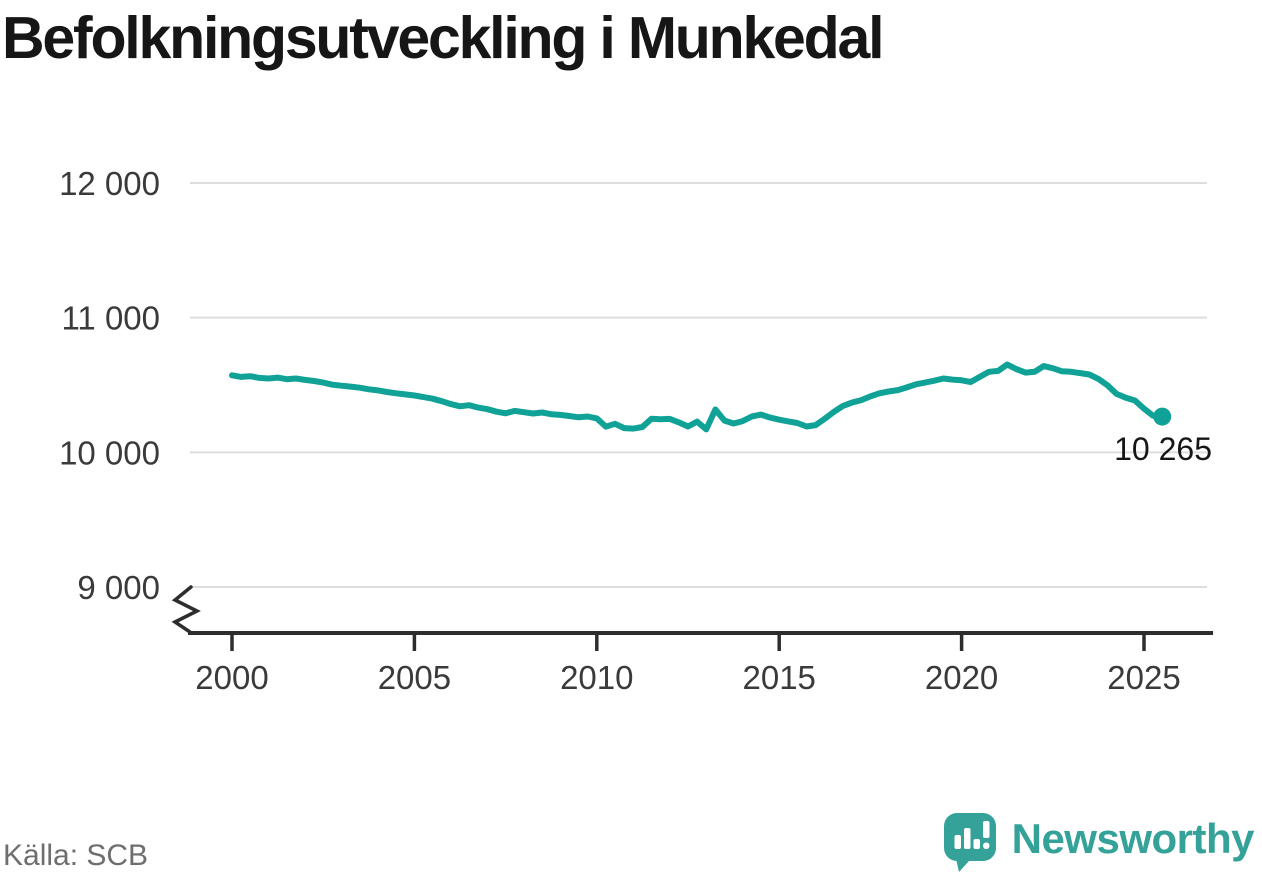 This screenshot has height=879, width=1262. Describe the element at coordinates (1162, 416) in the screenshot. I see `end-point-marker` at that location.